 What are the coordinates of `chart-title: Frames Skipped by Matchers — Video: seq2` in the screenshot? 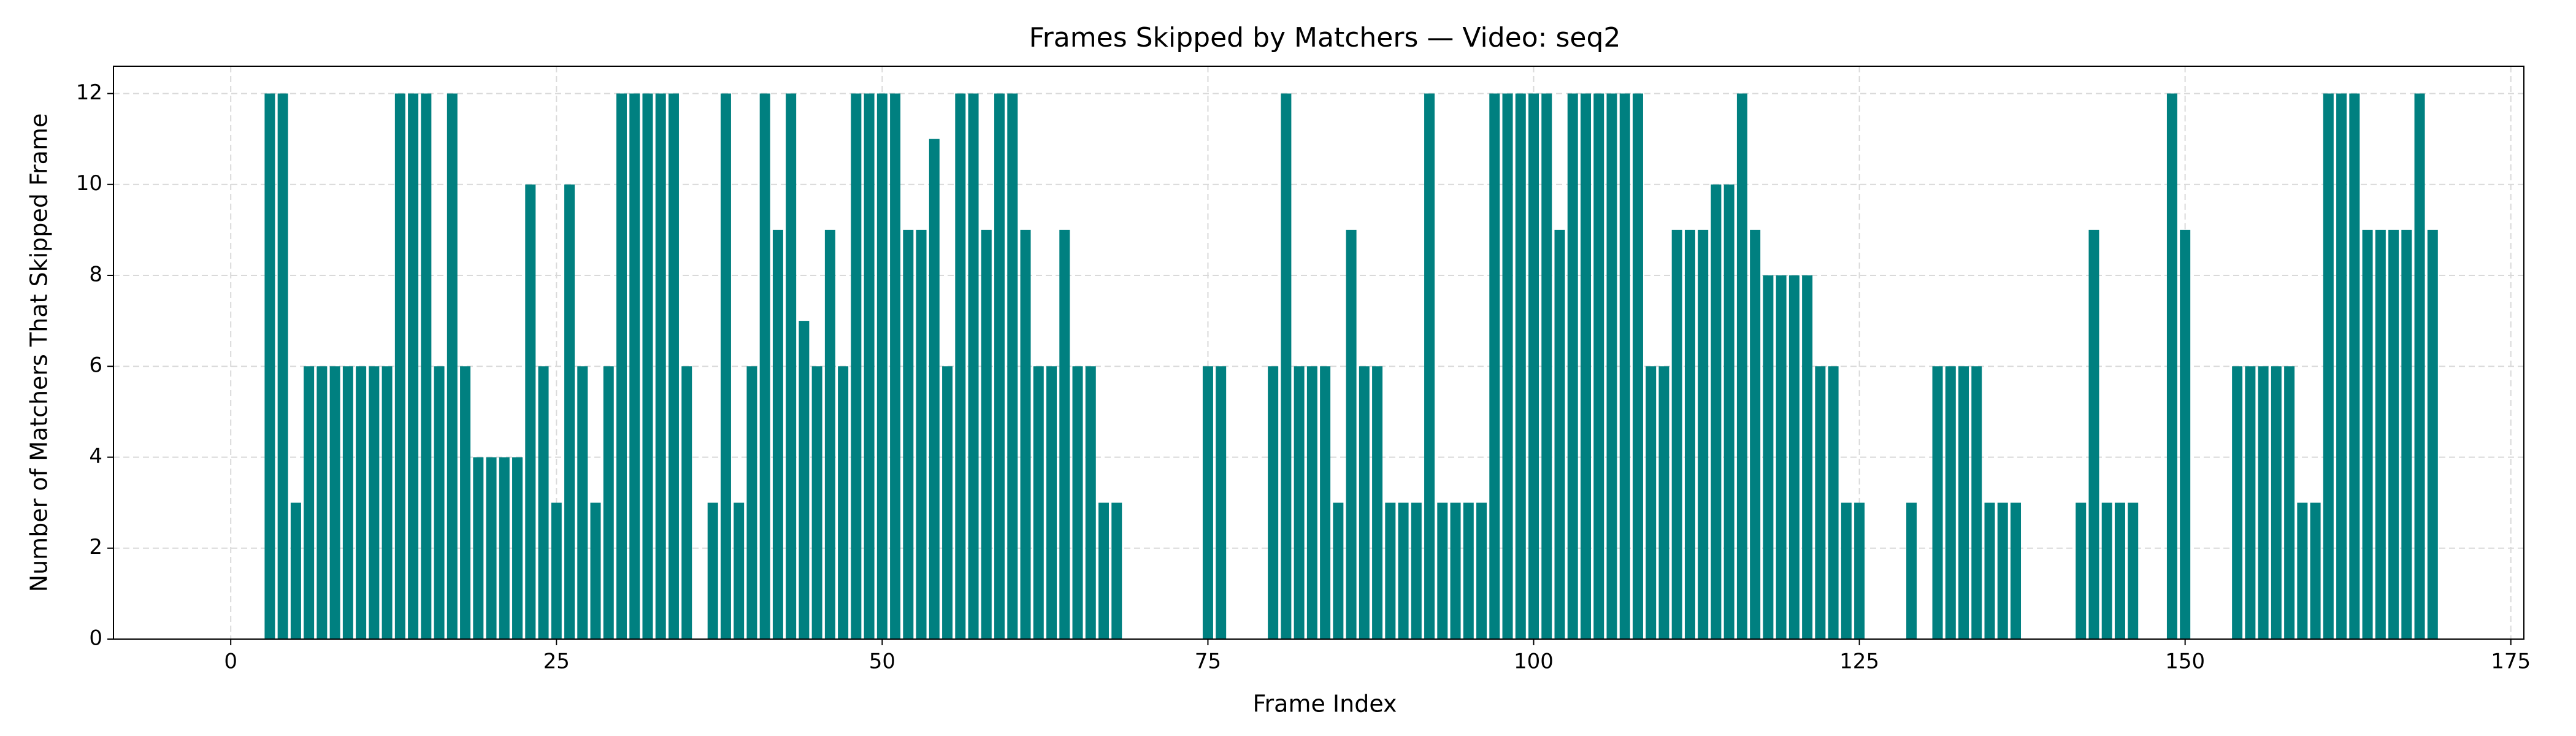 It's located at (1325, 37).